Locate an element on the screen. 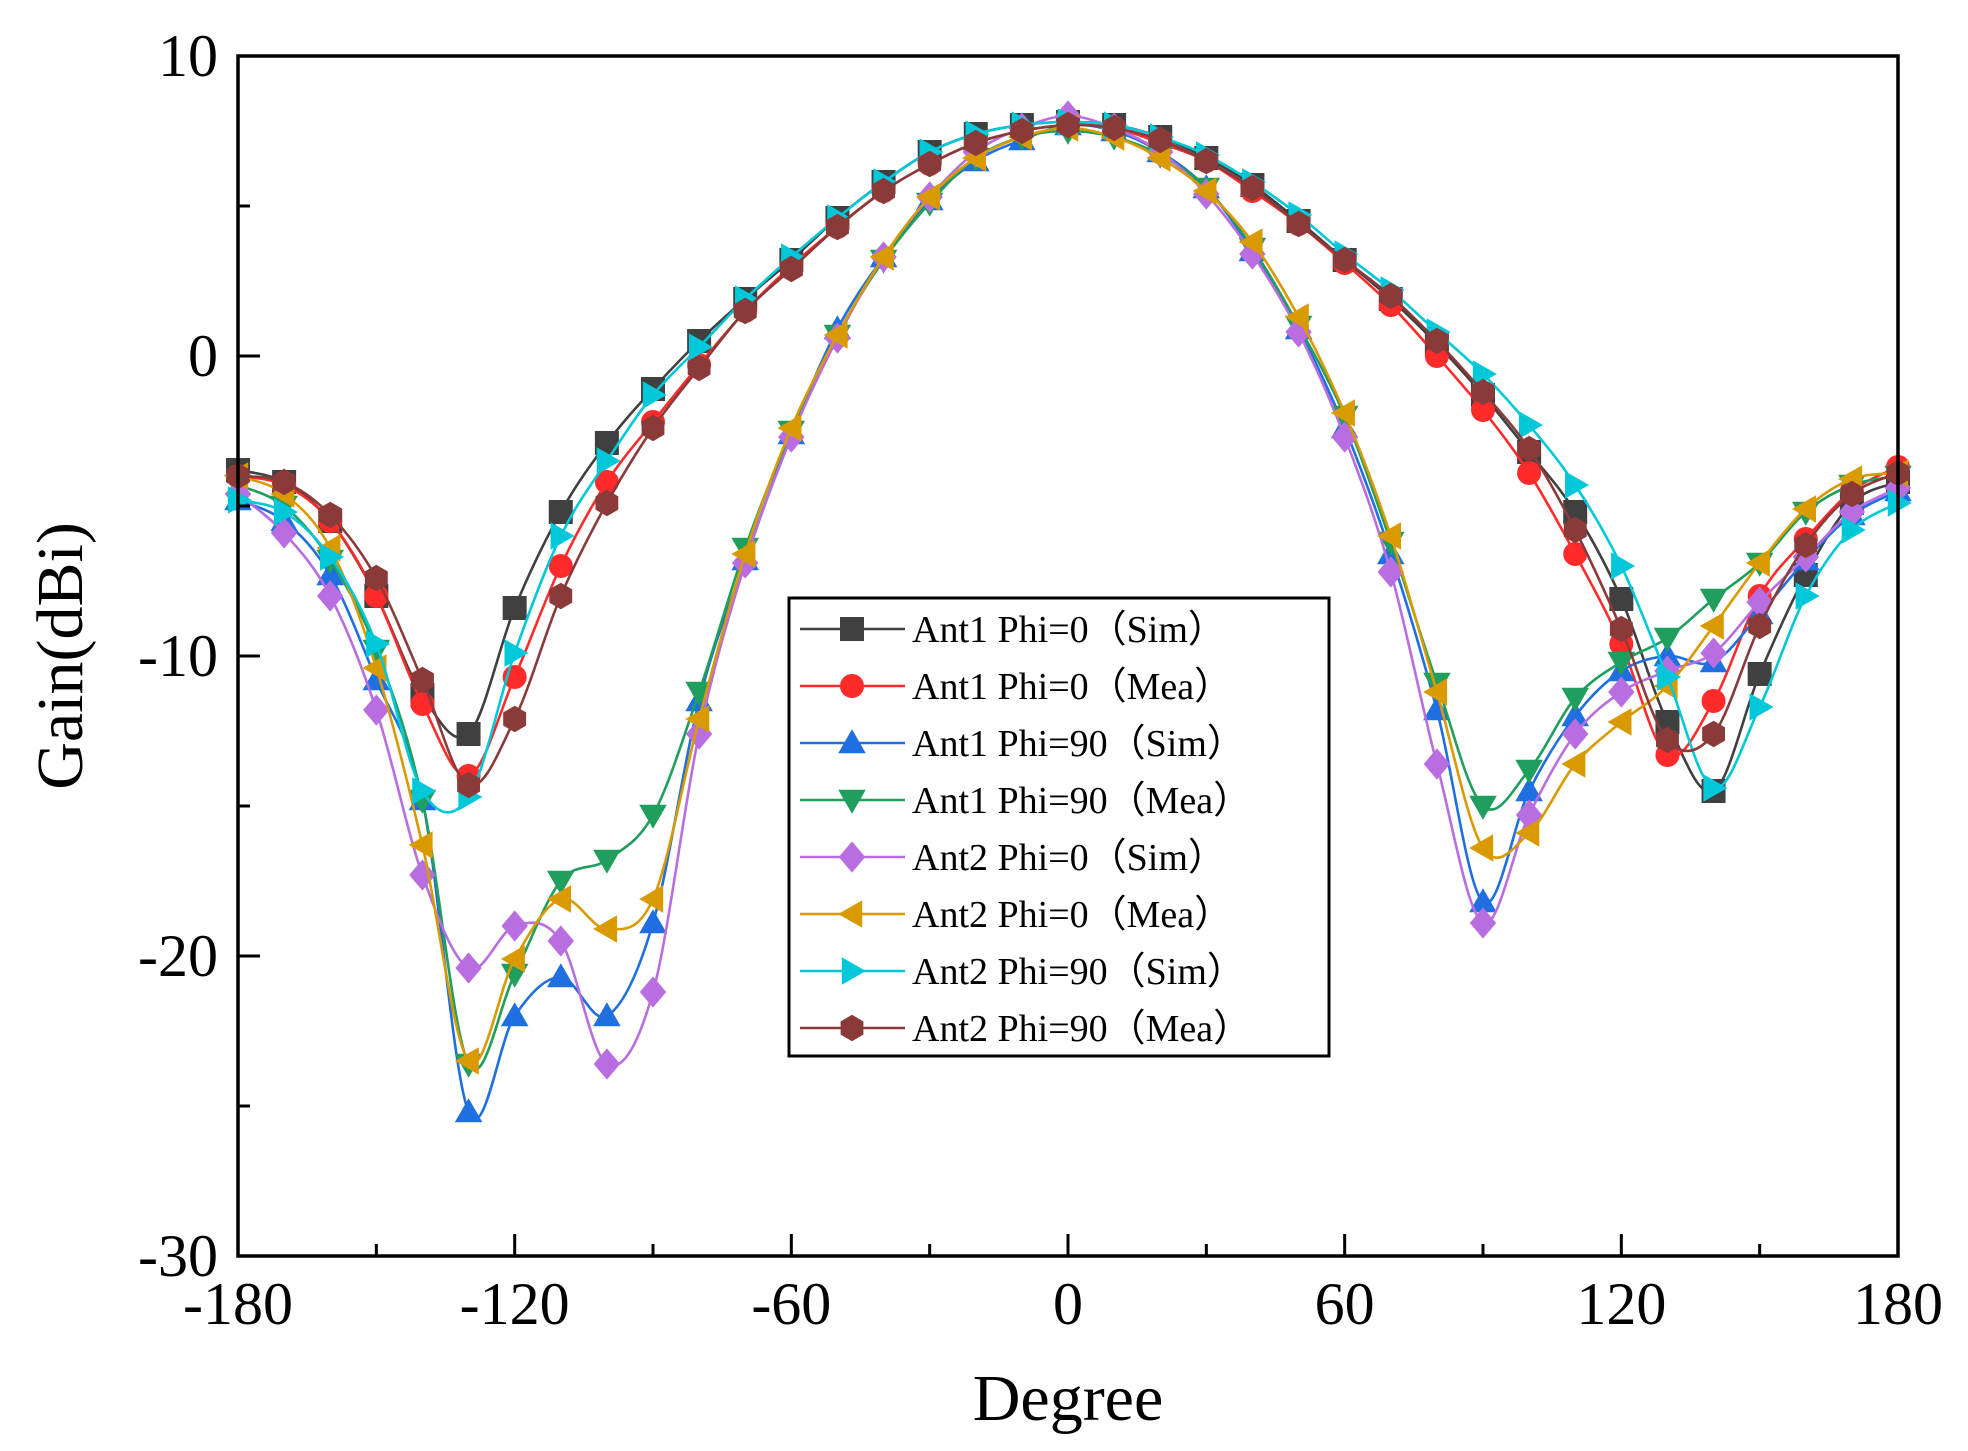 Image resolution: width=1968 pixels, height=1451 pixels. y-axis-title: Gain(dBi) is located at coordinates (60, 656).